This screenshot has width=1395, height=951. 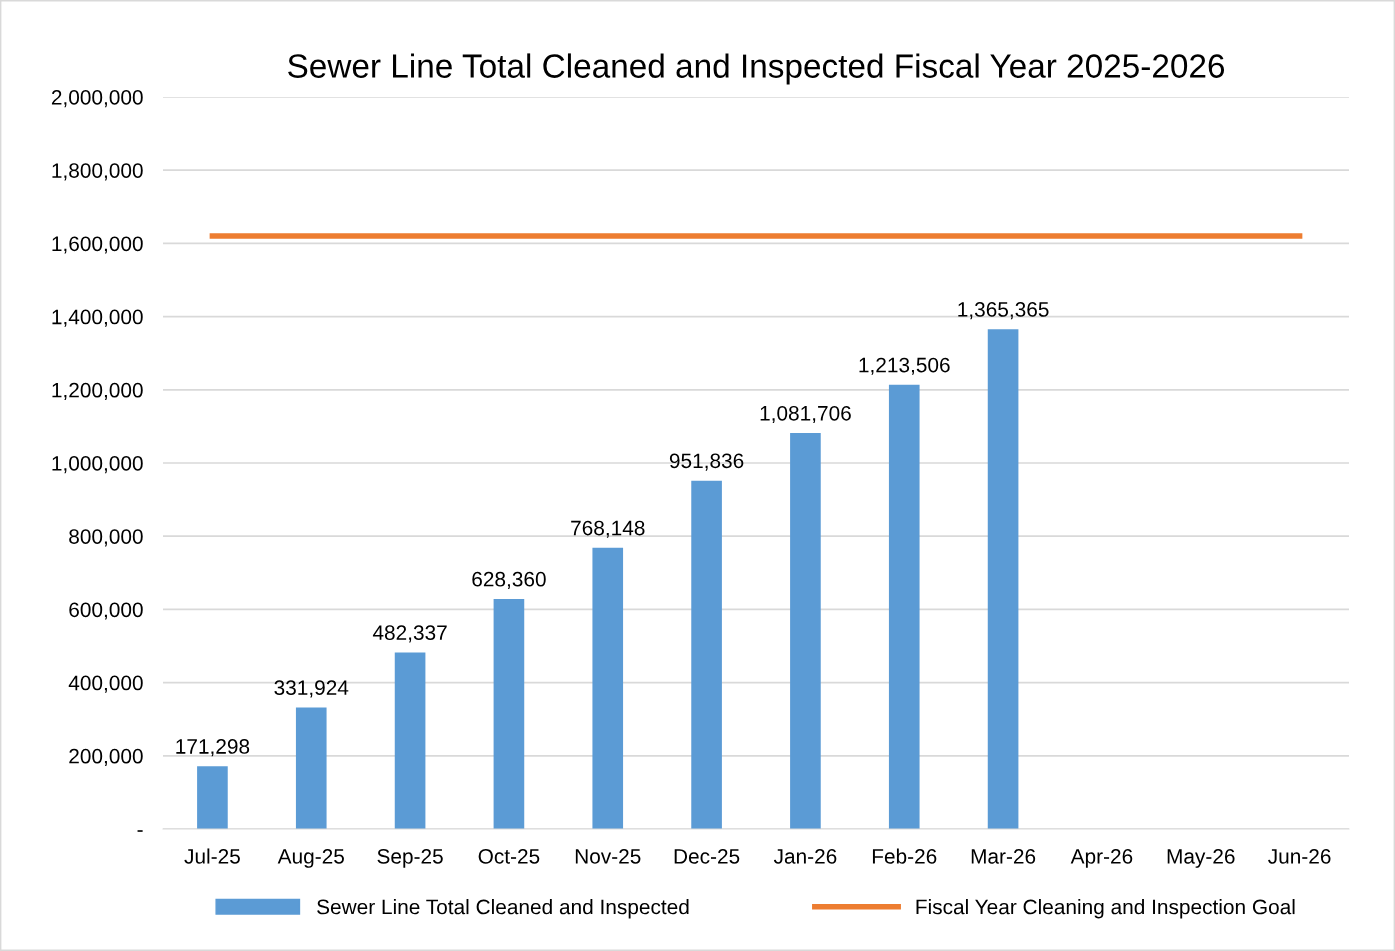 What do you see at coordinates (904, 366) in the screenshot?
I see `data-label: 1,213,506` at bounding box center [904, 366].